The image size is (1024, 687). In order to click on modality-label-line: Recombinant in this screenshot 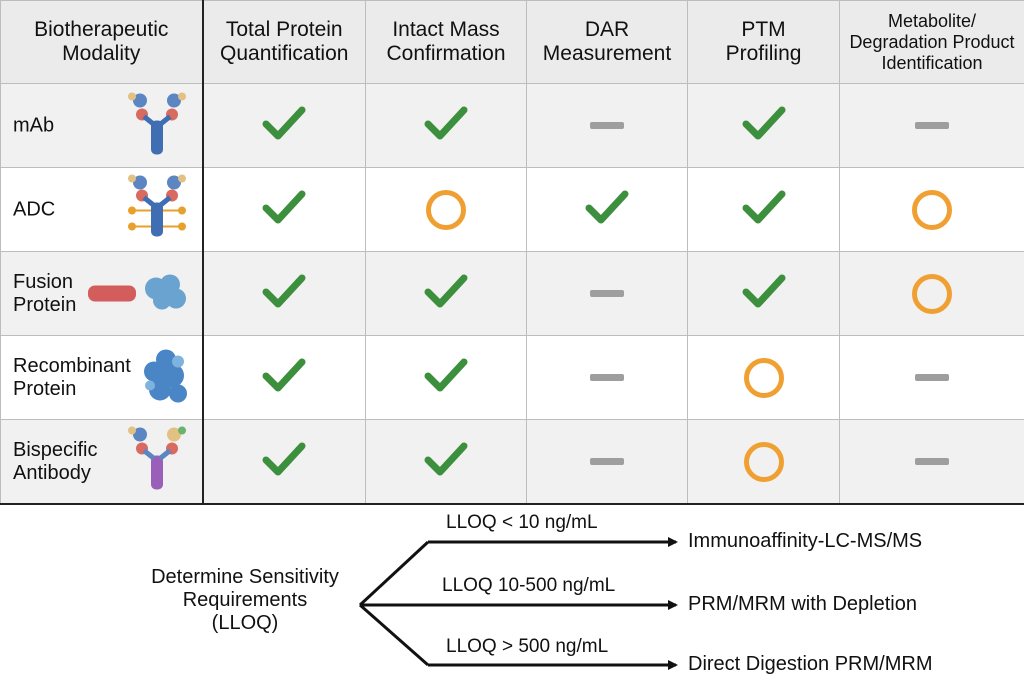, I will do `click(72, 365)`.